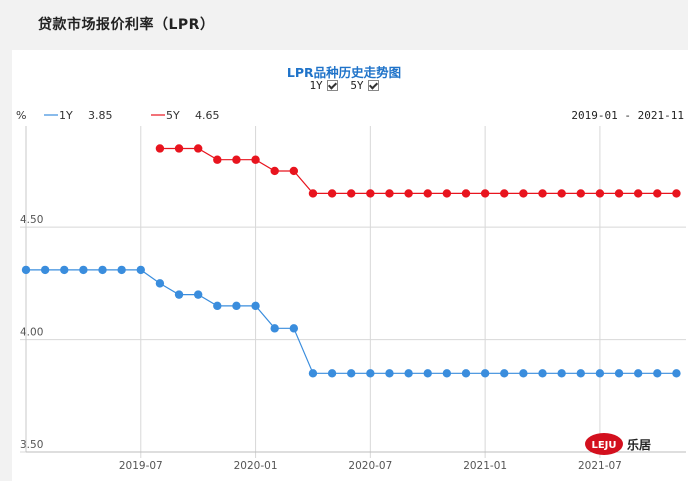 This screenshot has height=481, width=688. Describe the element at coordinates (332, 85) in the screenshot. I see `toggle-1y-checkbox` at that location.